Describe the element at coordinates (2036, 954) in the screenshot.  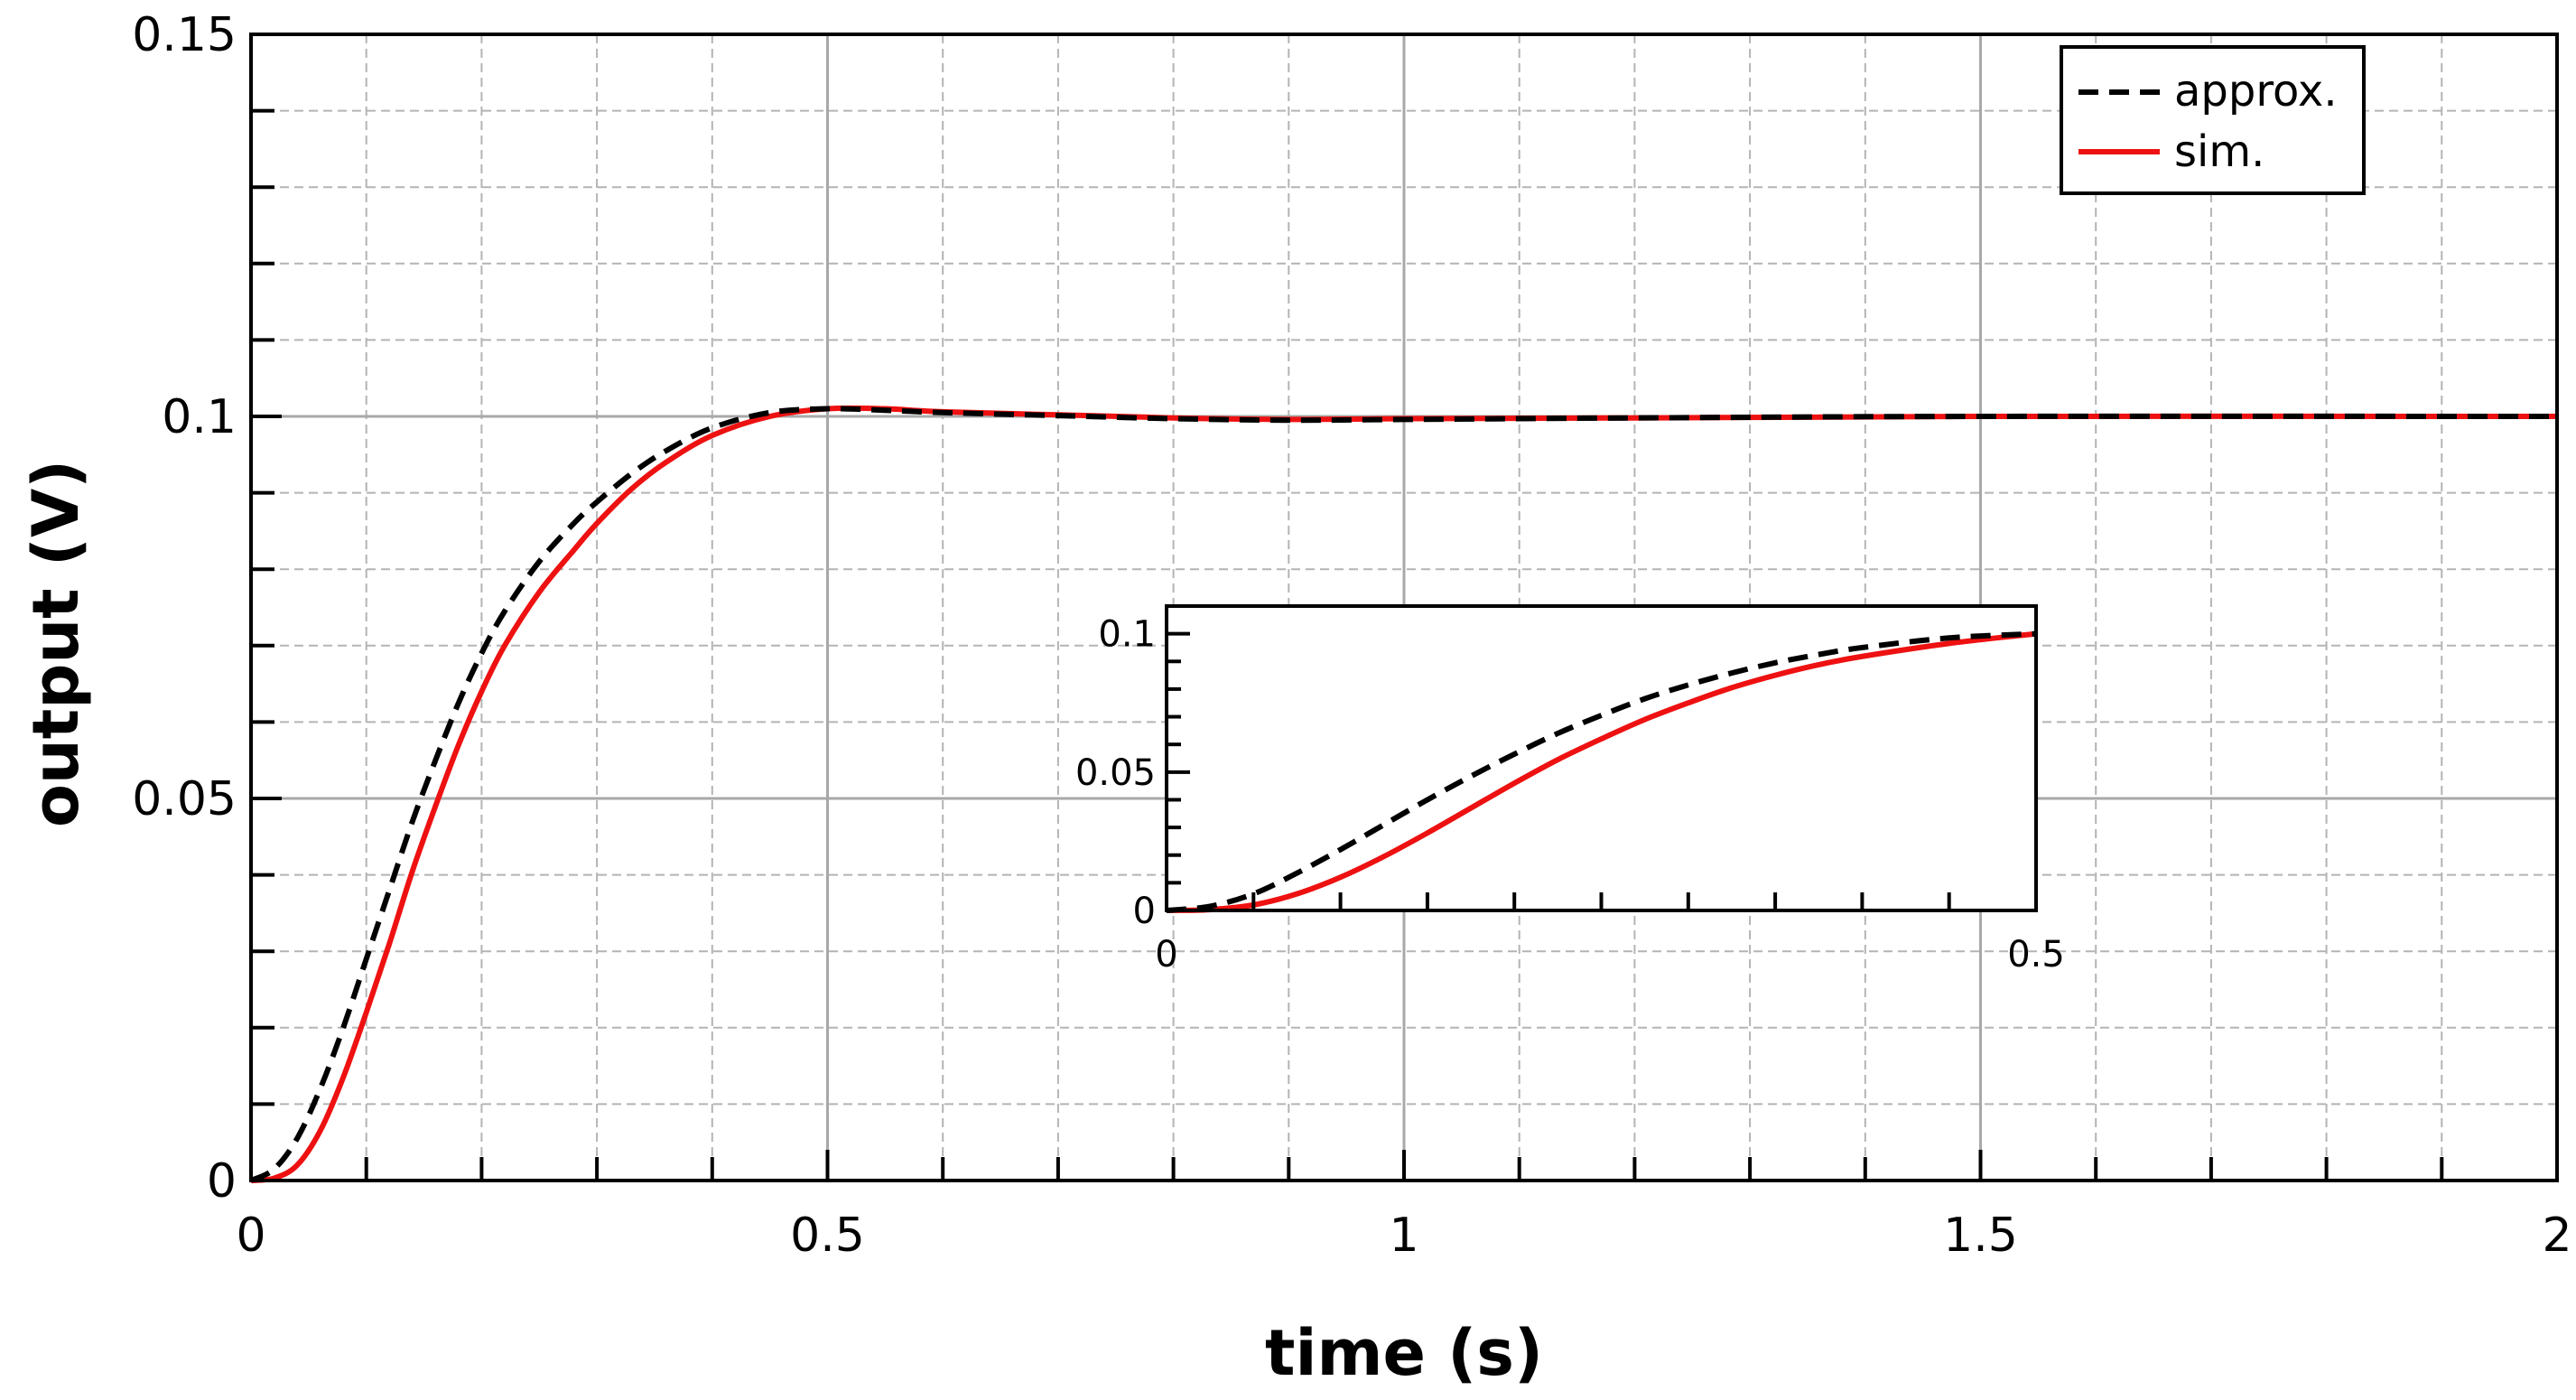
I see `inset-x-tick-label: 0.5` at that location.